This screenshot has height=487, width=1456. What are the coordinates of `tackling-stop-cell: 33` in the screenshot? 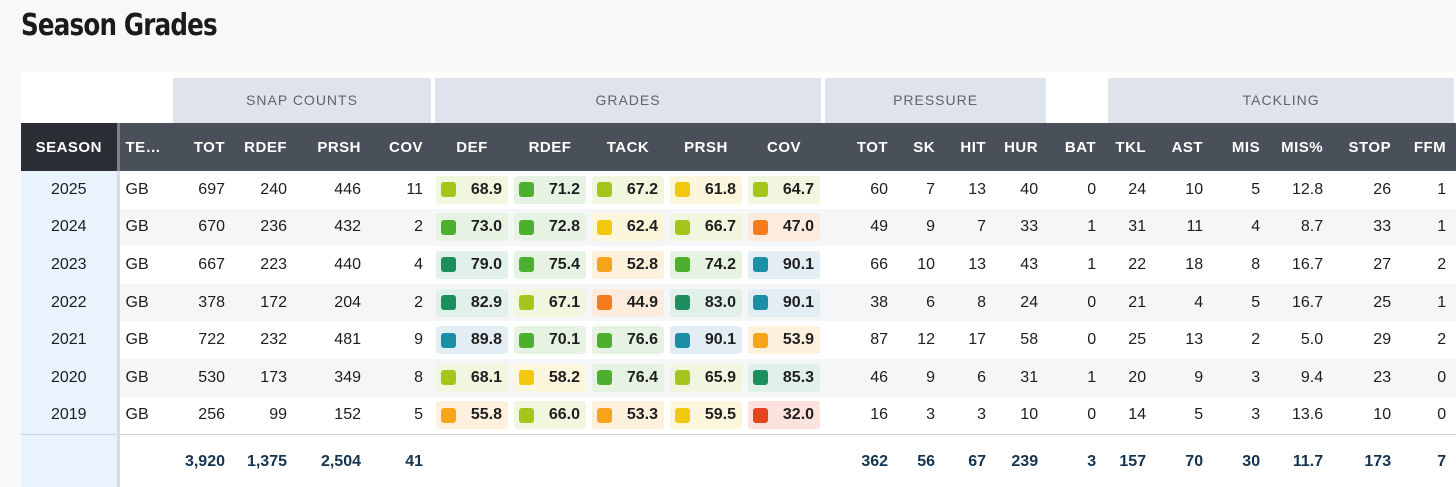 It's located at (1367, 227).